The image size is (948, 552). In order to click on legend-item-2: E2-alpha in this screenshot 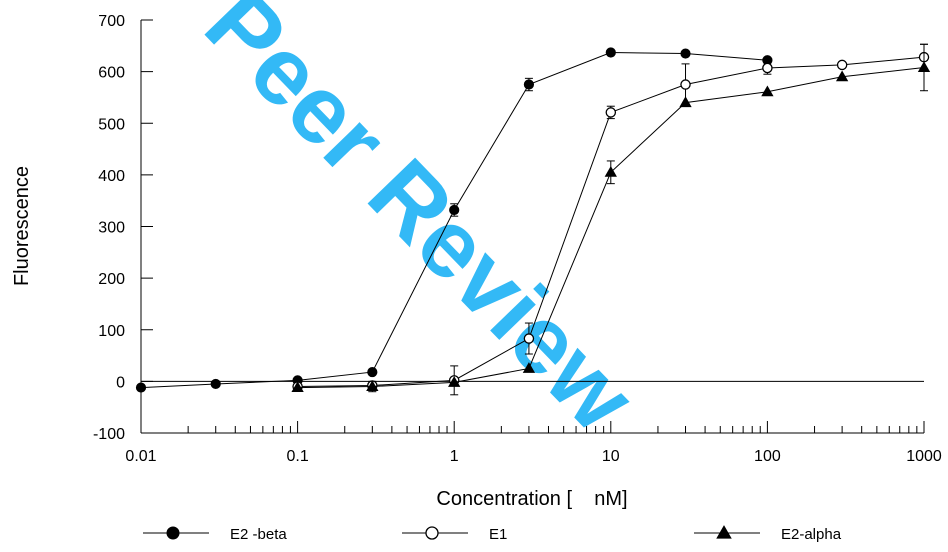, I will do `click(768, 534)`.